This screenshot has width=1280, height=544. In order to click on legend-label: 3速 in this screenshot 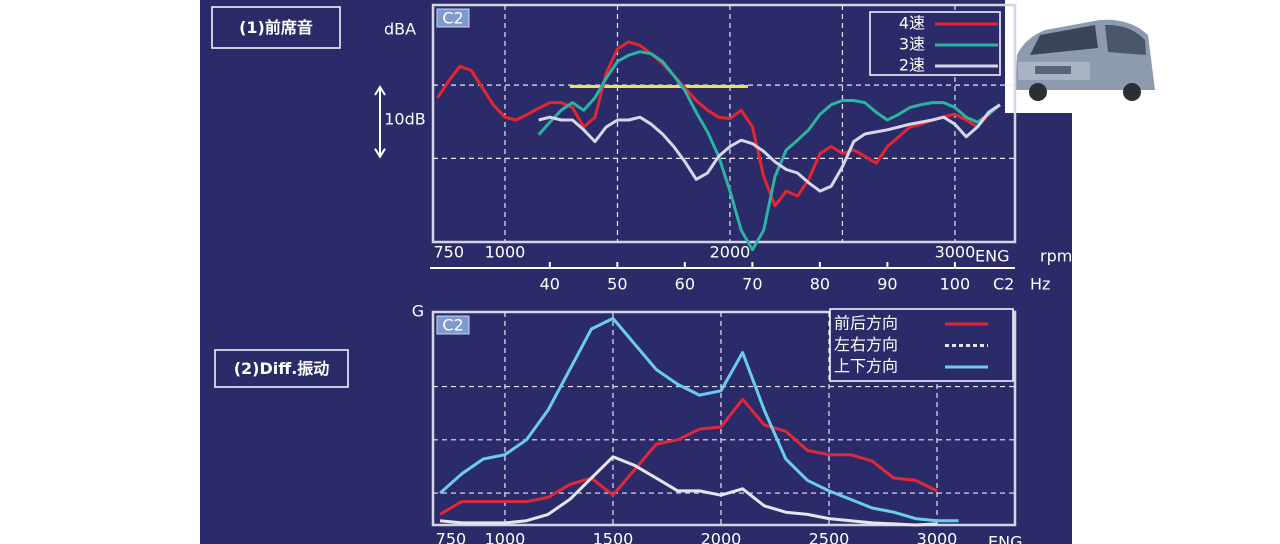, I will do `click(912, 44)`.